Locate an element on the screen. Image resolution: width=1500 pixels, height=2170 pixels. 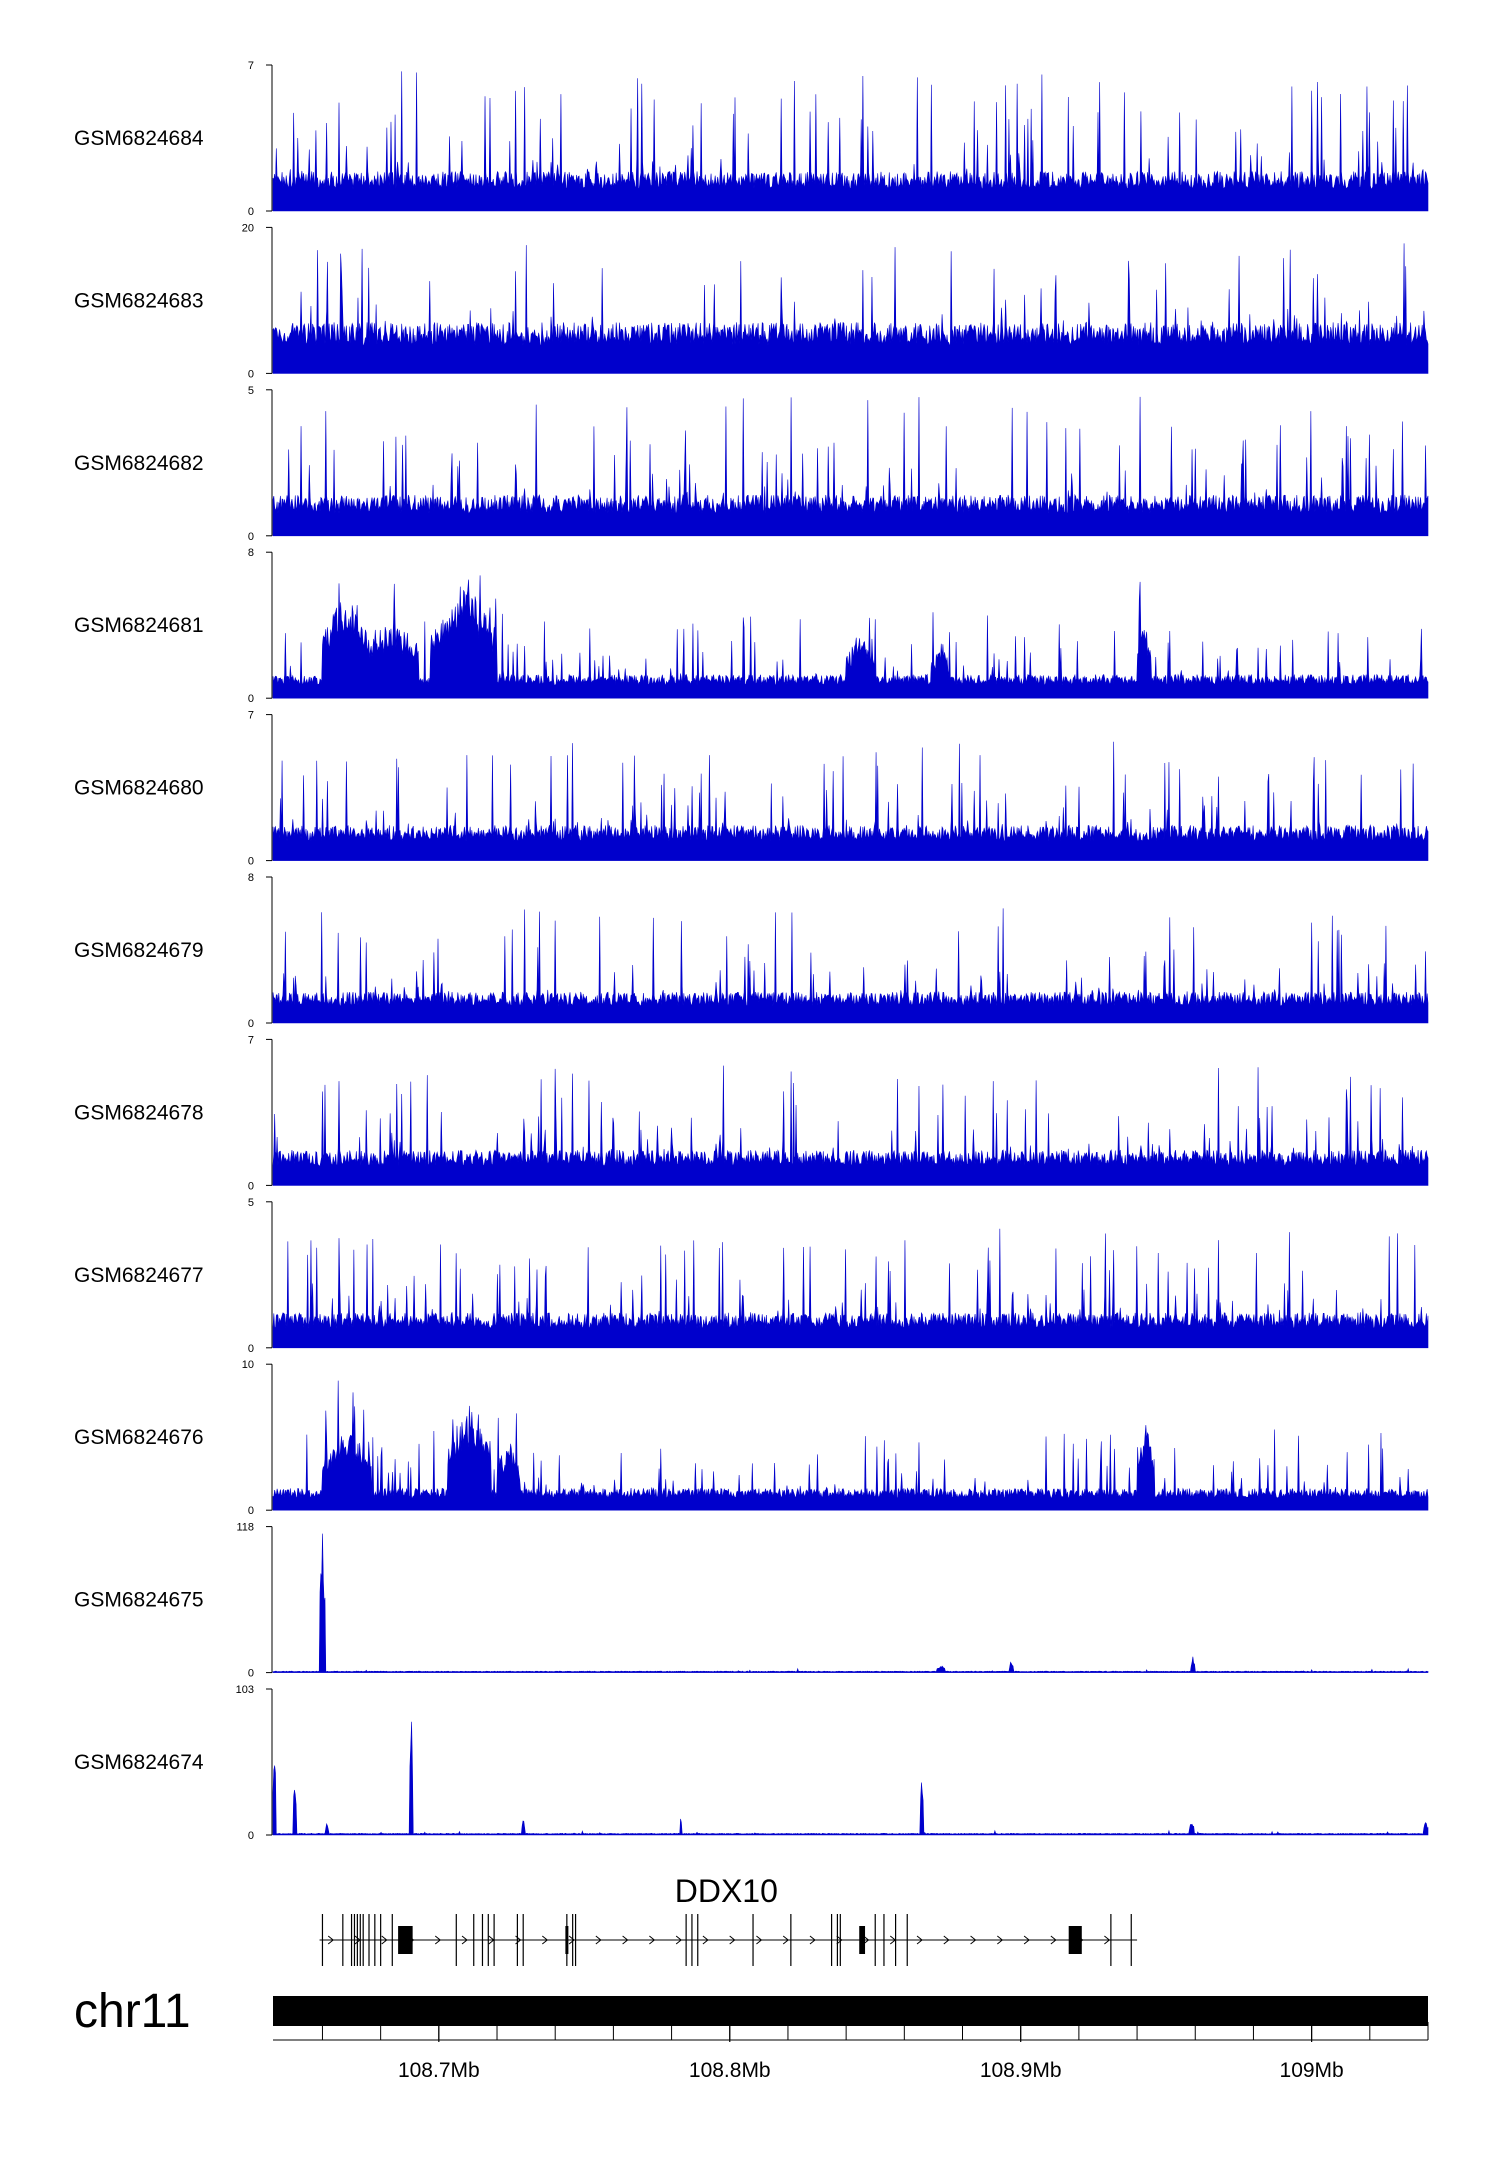
gene-label-ddx10: DDX10 is located at coordinates (726, 1891).